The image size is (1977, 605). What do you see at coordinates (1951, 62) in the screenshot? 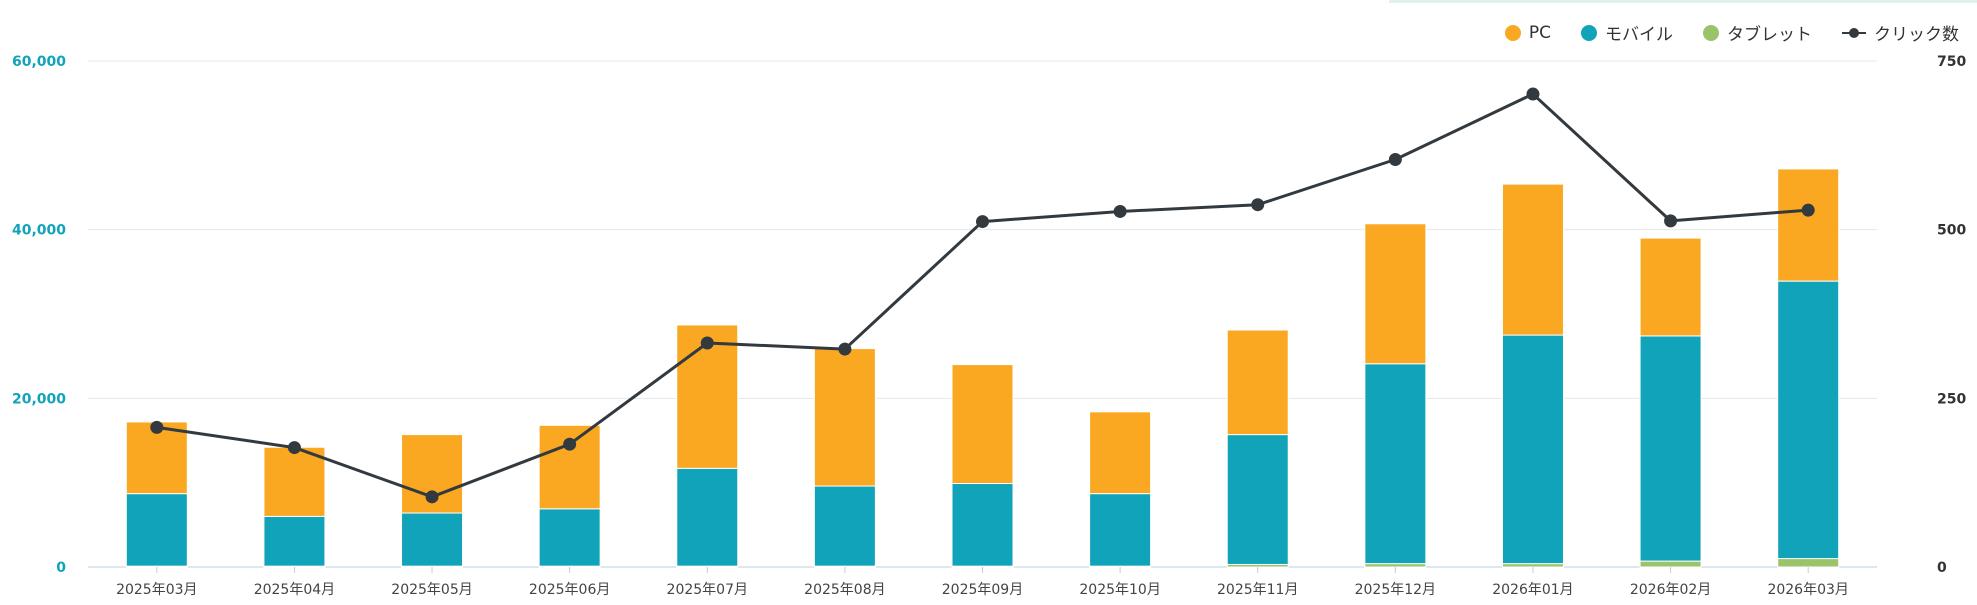
I see `y-right-tick-label: 750` at bounding box center [1951, 62].